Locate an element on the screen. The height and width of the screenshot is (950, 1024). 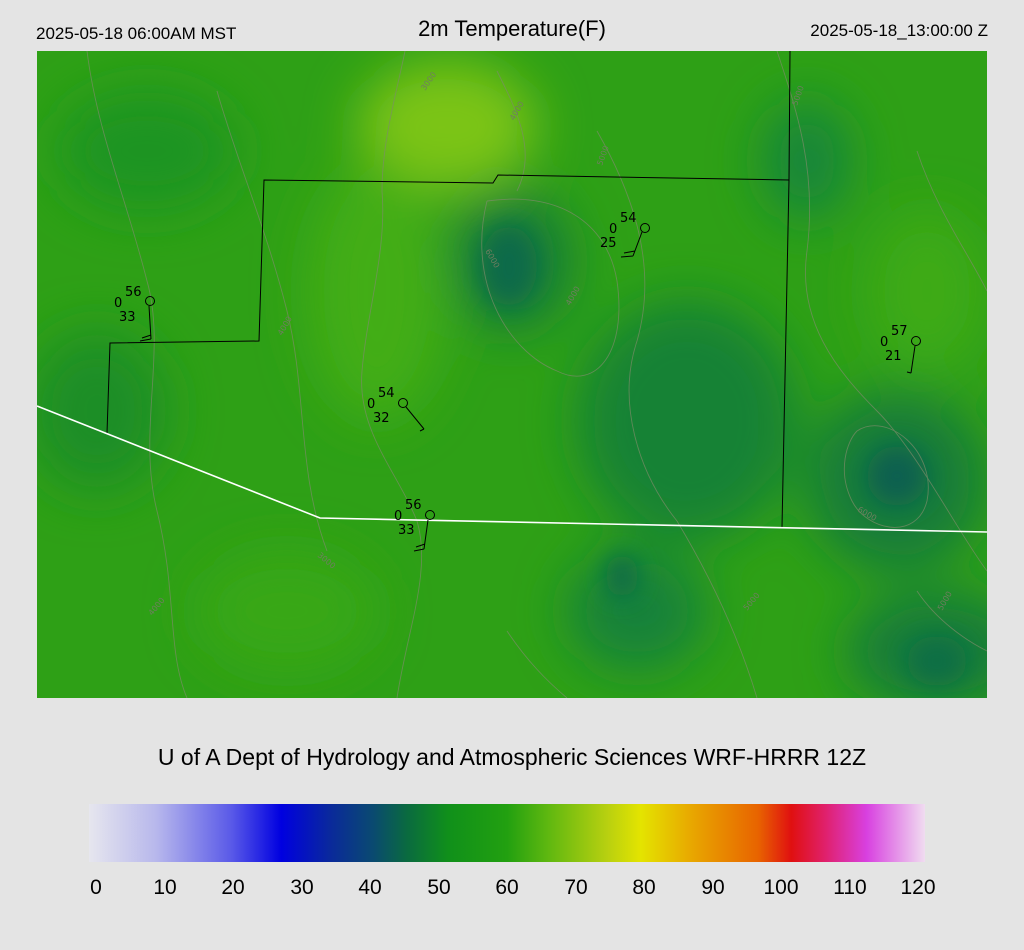
scale-tick: 110 is located at coordinates (850, 887).